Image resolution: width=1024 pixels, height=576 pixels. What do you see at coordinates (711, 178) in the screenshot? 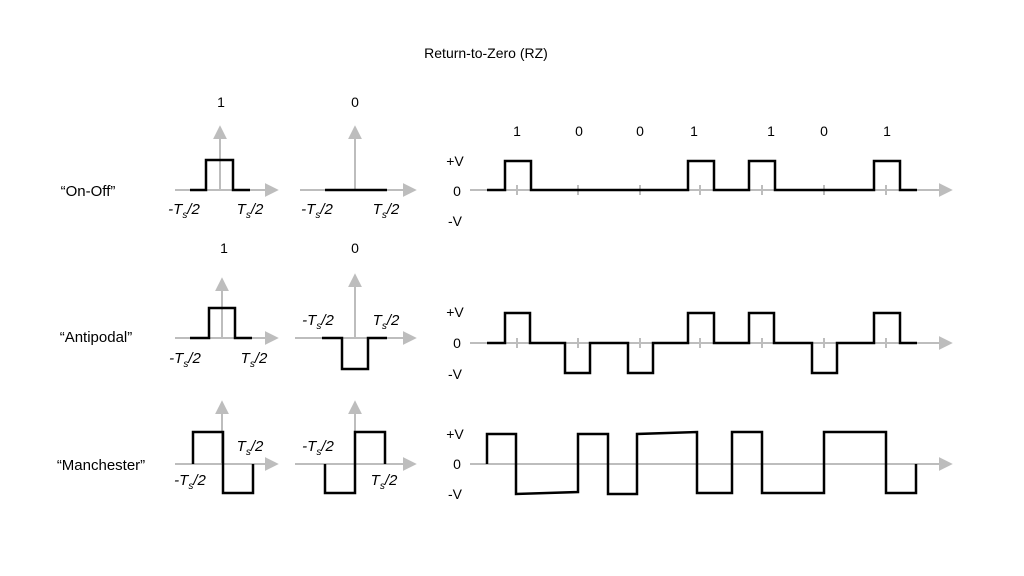
I see `on-off-sequence-waveform` at bounding box center [711, 178].